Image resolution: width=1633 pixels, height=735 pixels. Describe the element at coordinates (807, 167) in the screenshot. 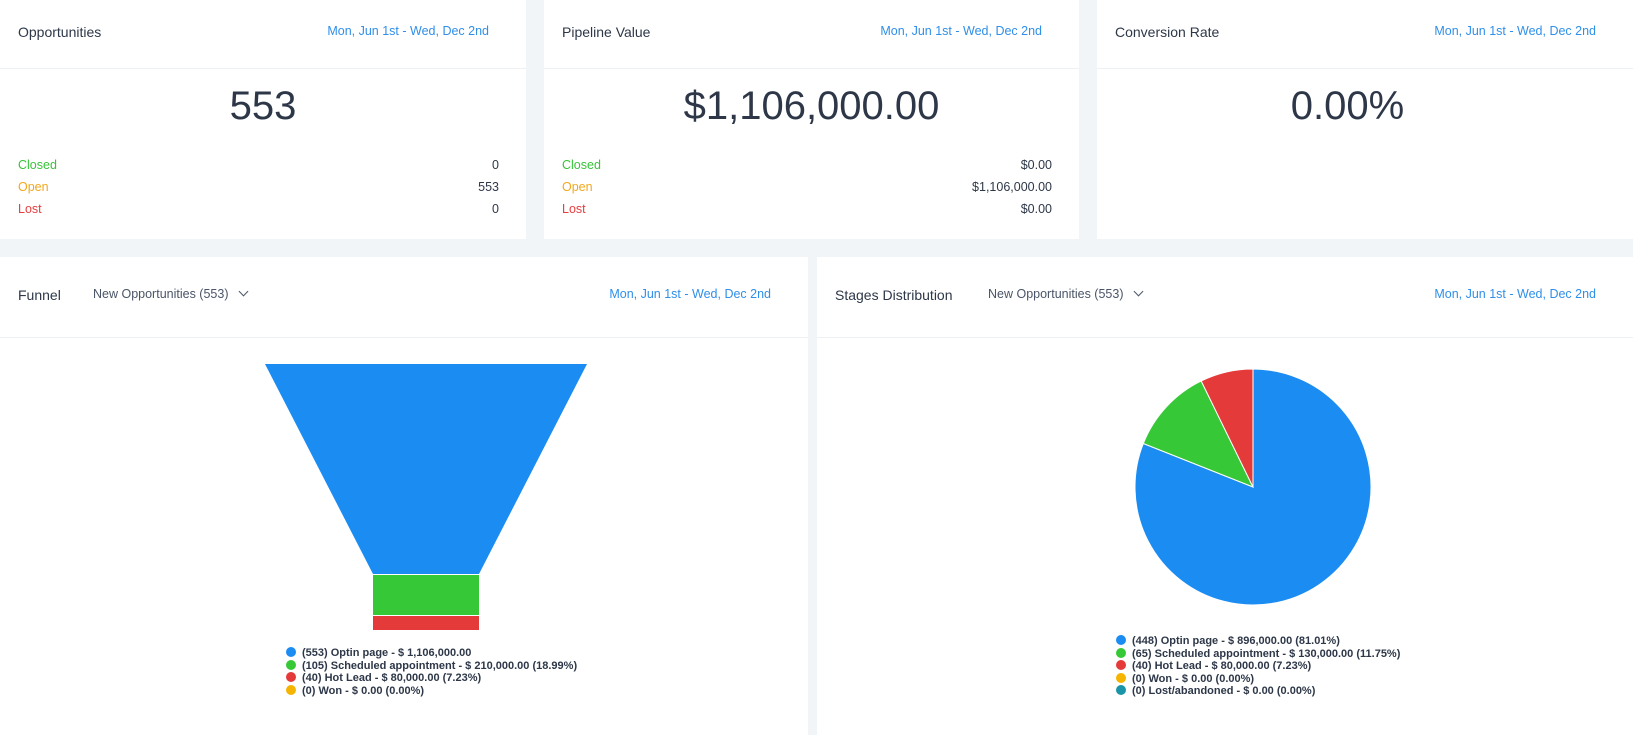

I see `closed-row: Closed $0.00` at that location.